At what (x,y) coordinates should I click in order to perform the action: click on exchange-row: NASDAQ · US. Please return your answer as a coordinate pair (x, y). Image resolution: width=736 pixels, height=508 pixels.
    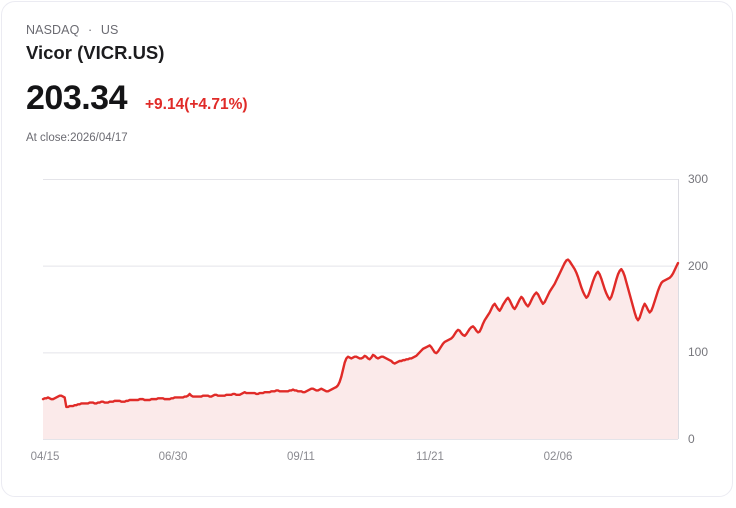
    Looking at the image, I should click on (346, 30).